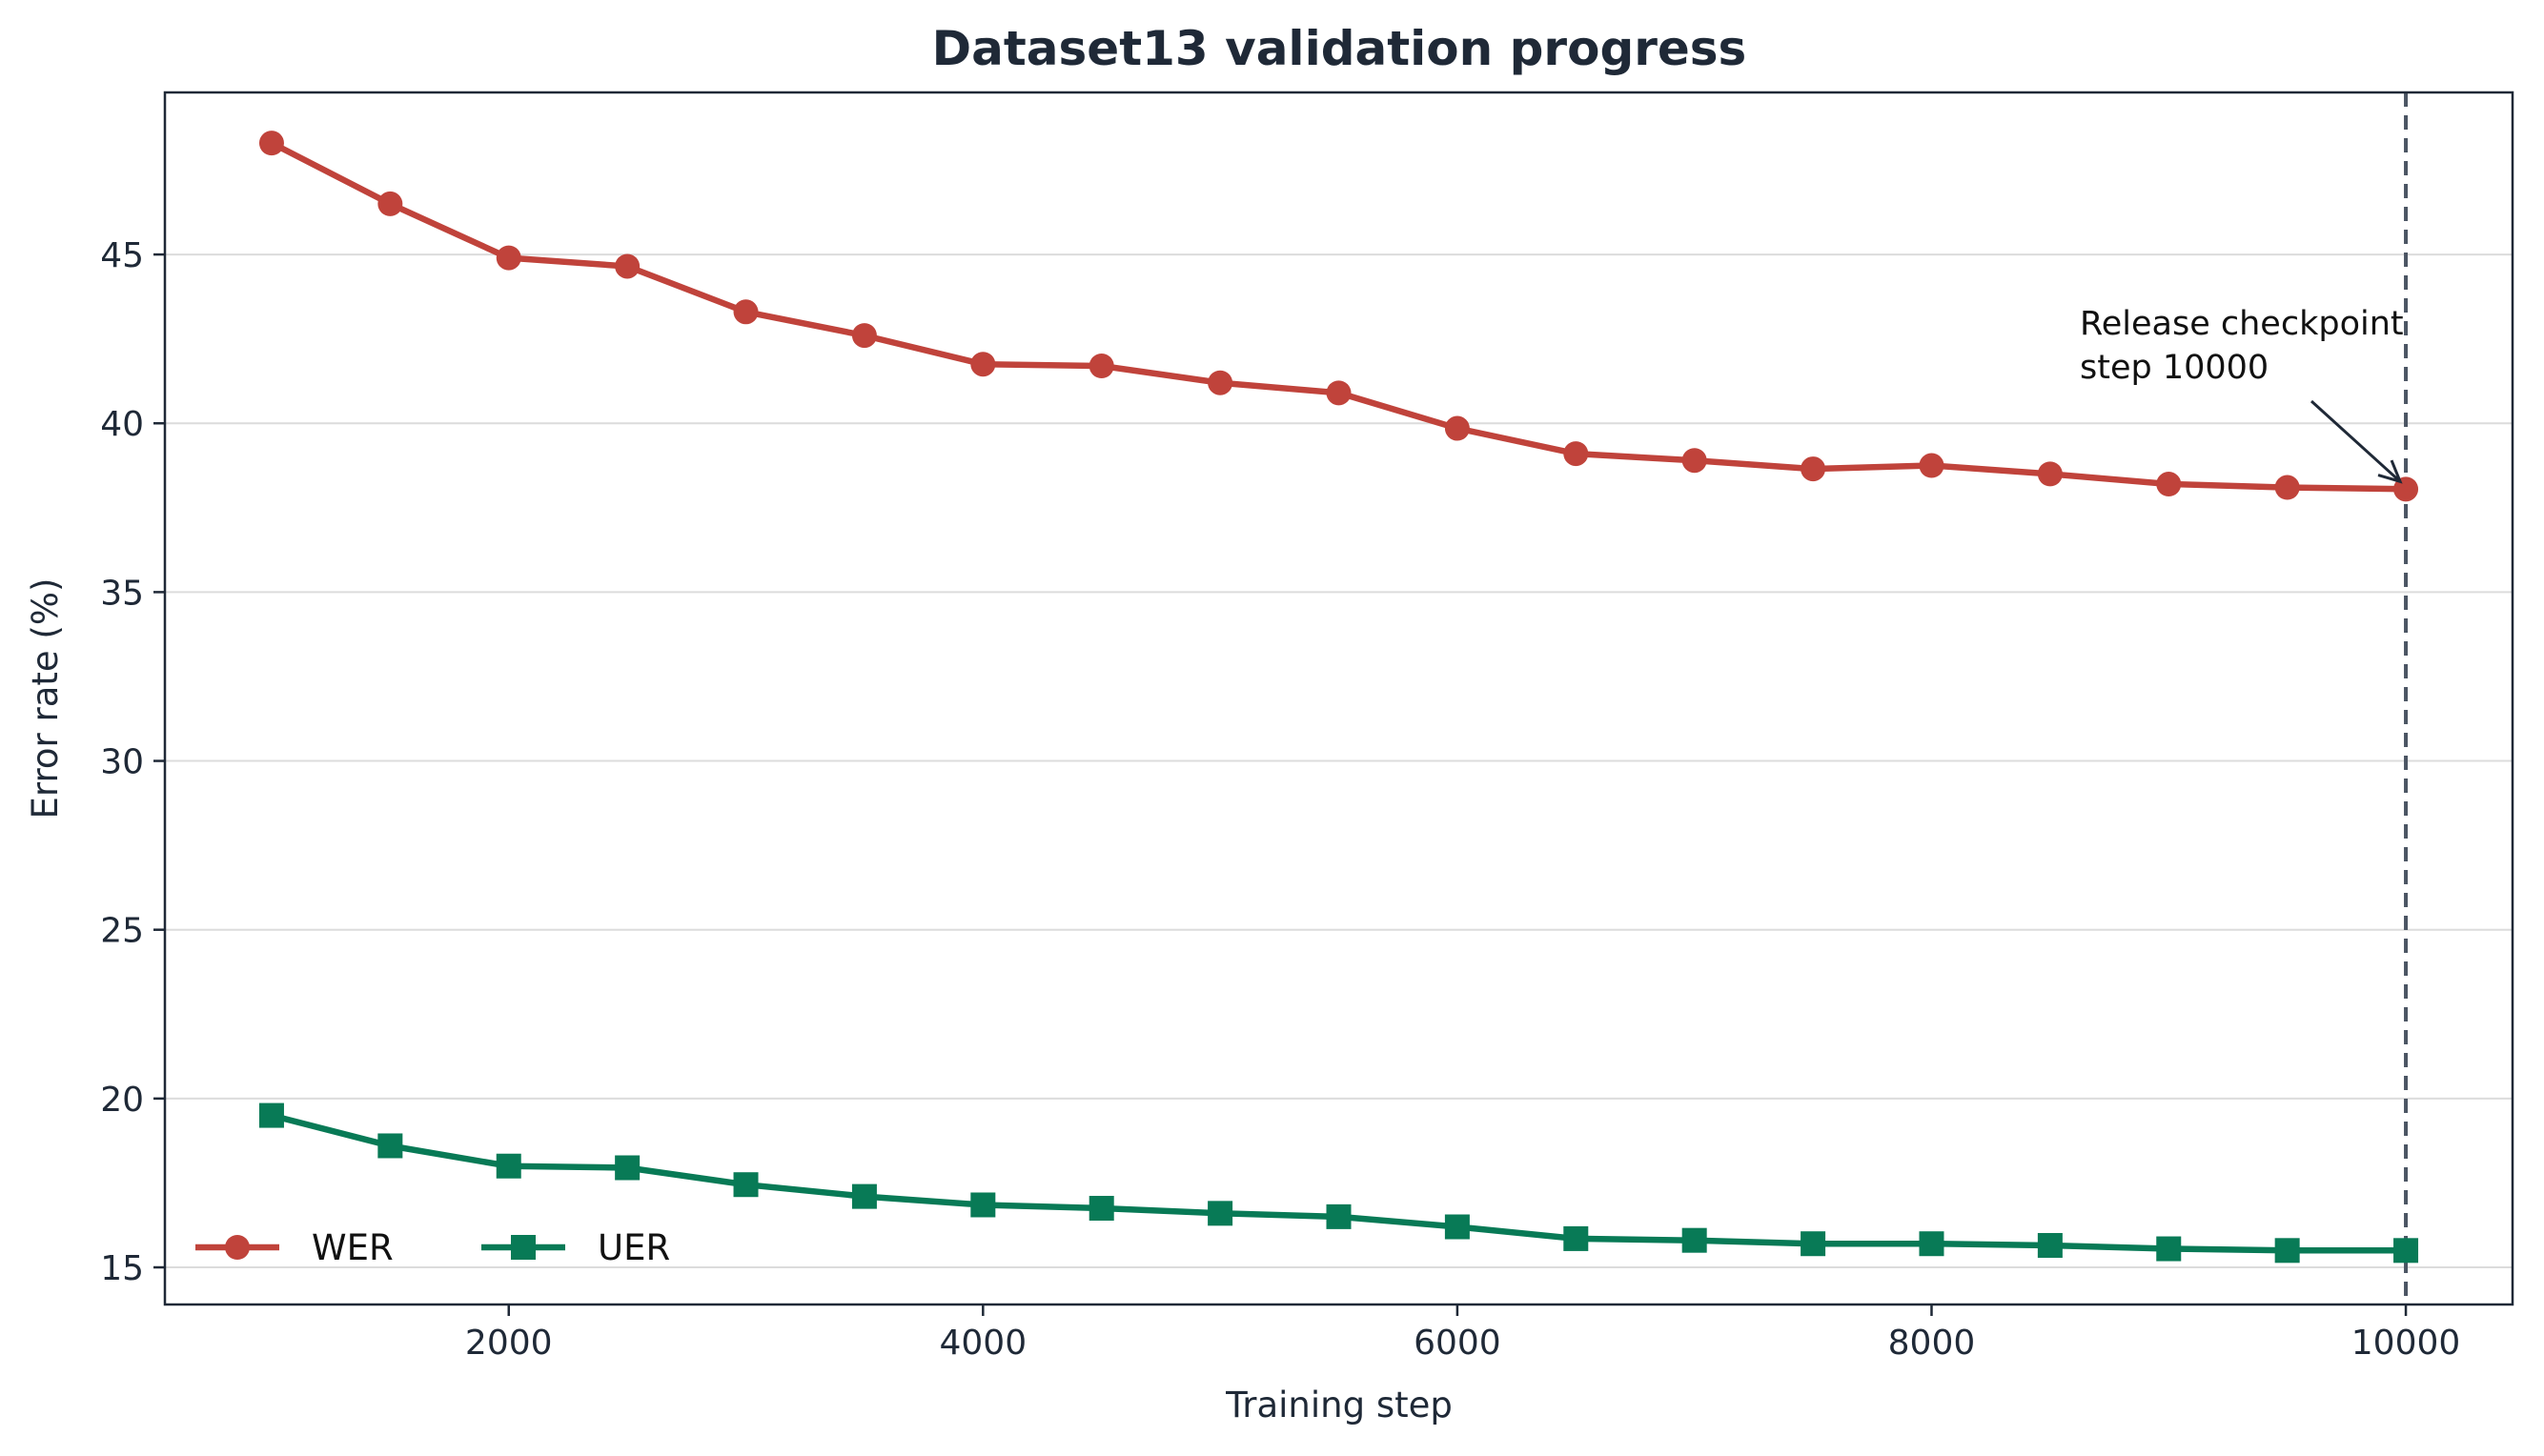 This screenshot has width=2544, height=1456. I want to click on legend-item-uer: UER, so click(575, 1247).